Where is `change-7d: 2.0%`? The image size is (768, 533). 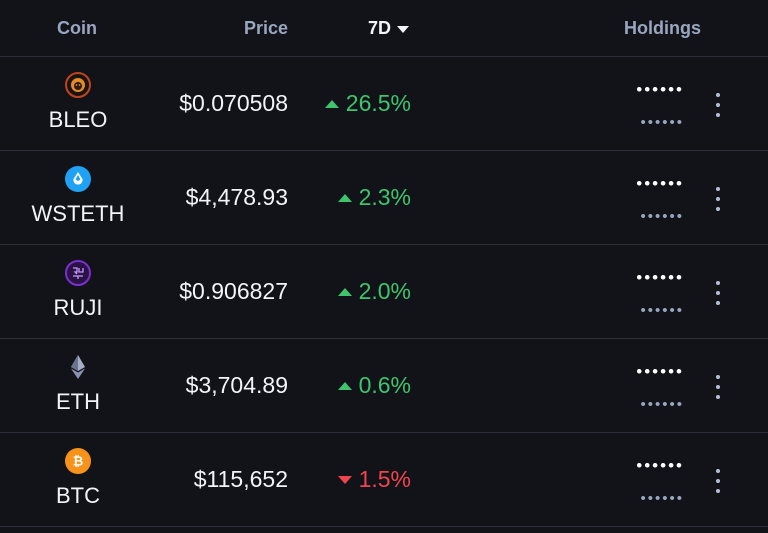
change-7d: 2.0% is located at coordinates (374, 291).